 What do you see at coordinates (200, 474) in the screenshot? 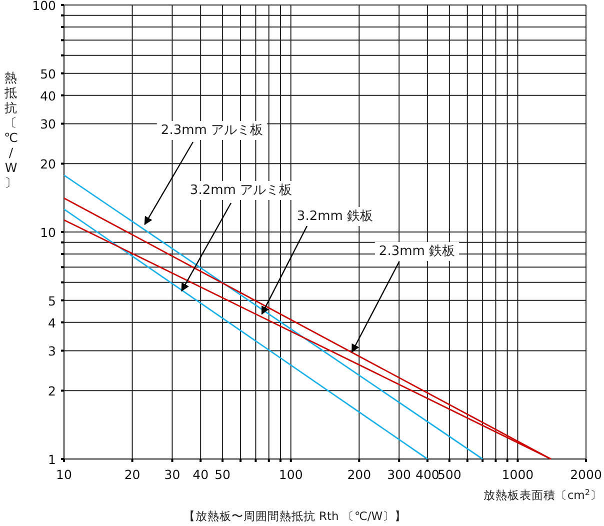
I see `x-tick-label: 40` at bounding box center [200, 474].